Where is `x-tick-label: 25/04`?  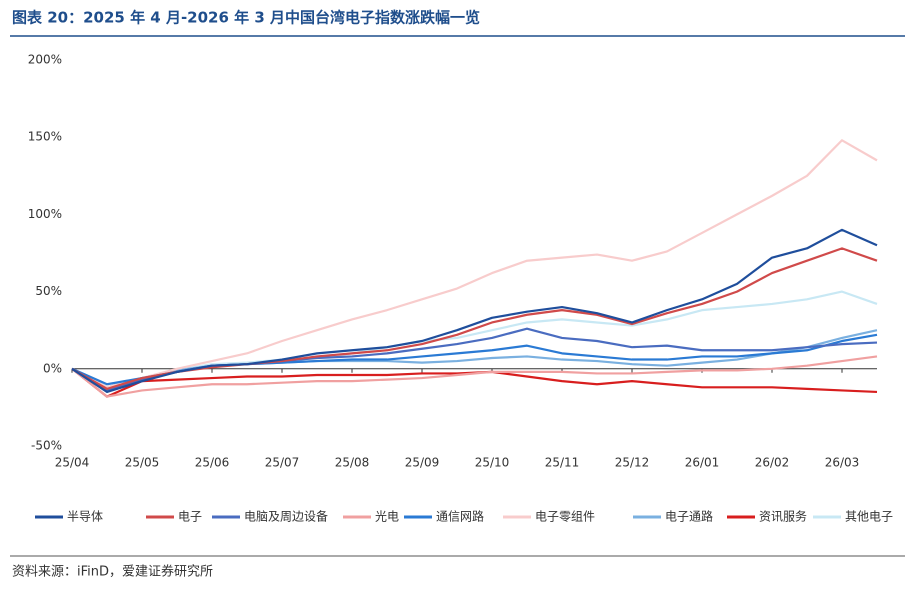
x-tick-label: 25/04 is located at coordinates (72, 463).